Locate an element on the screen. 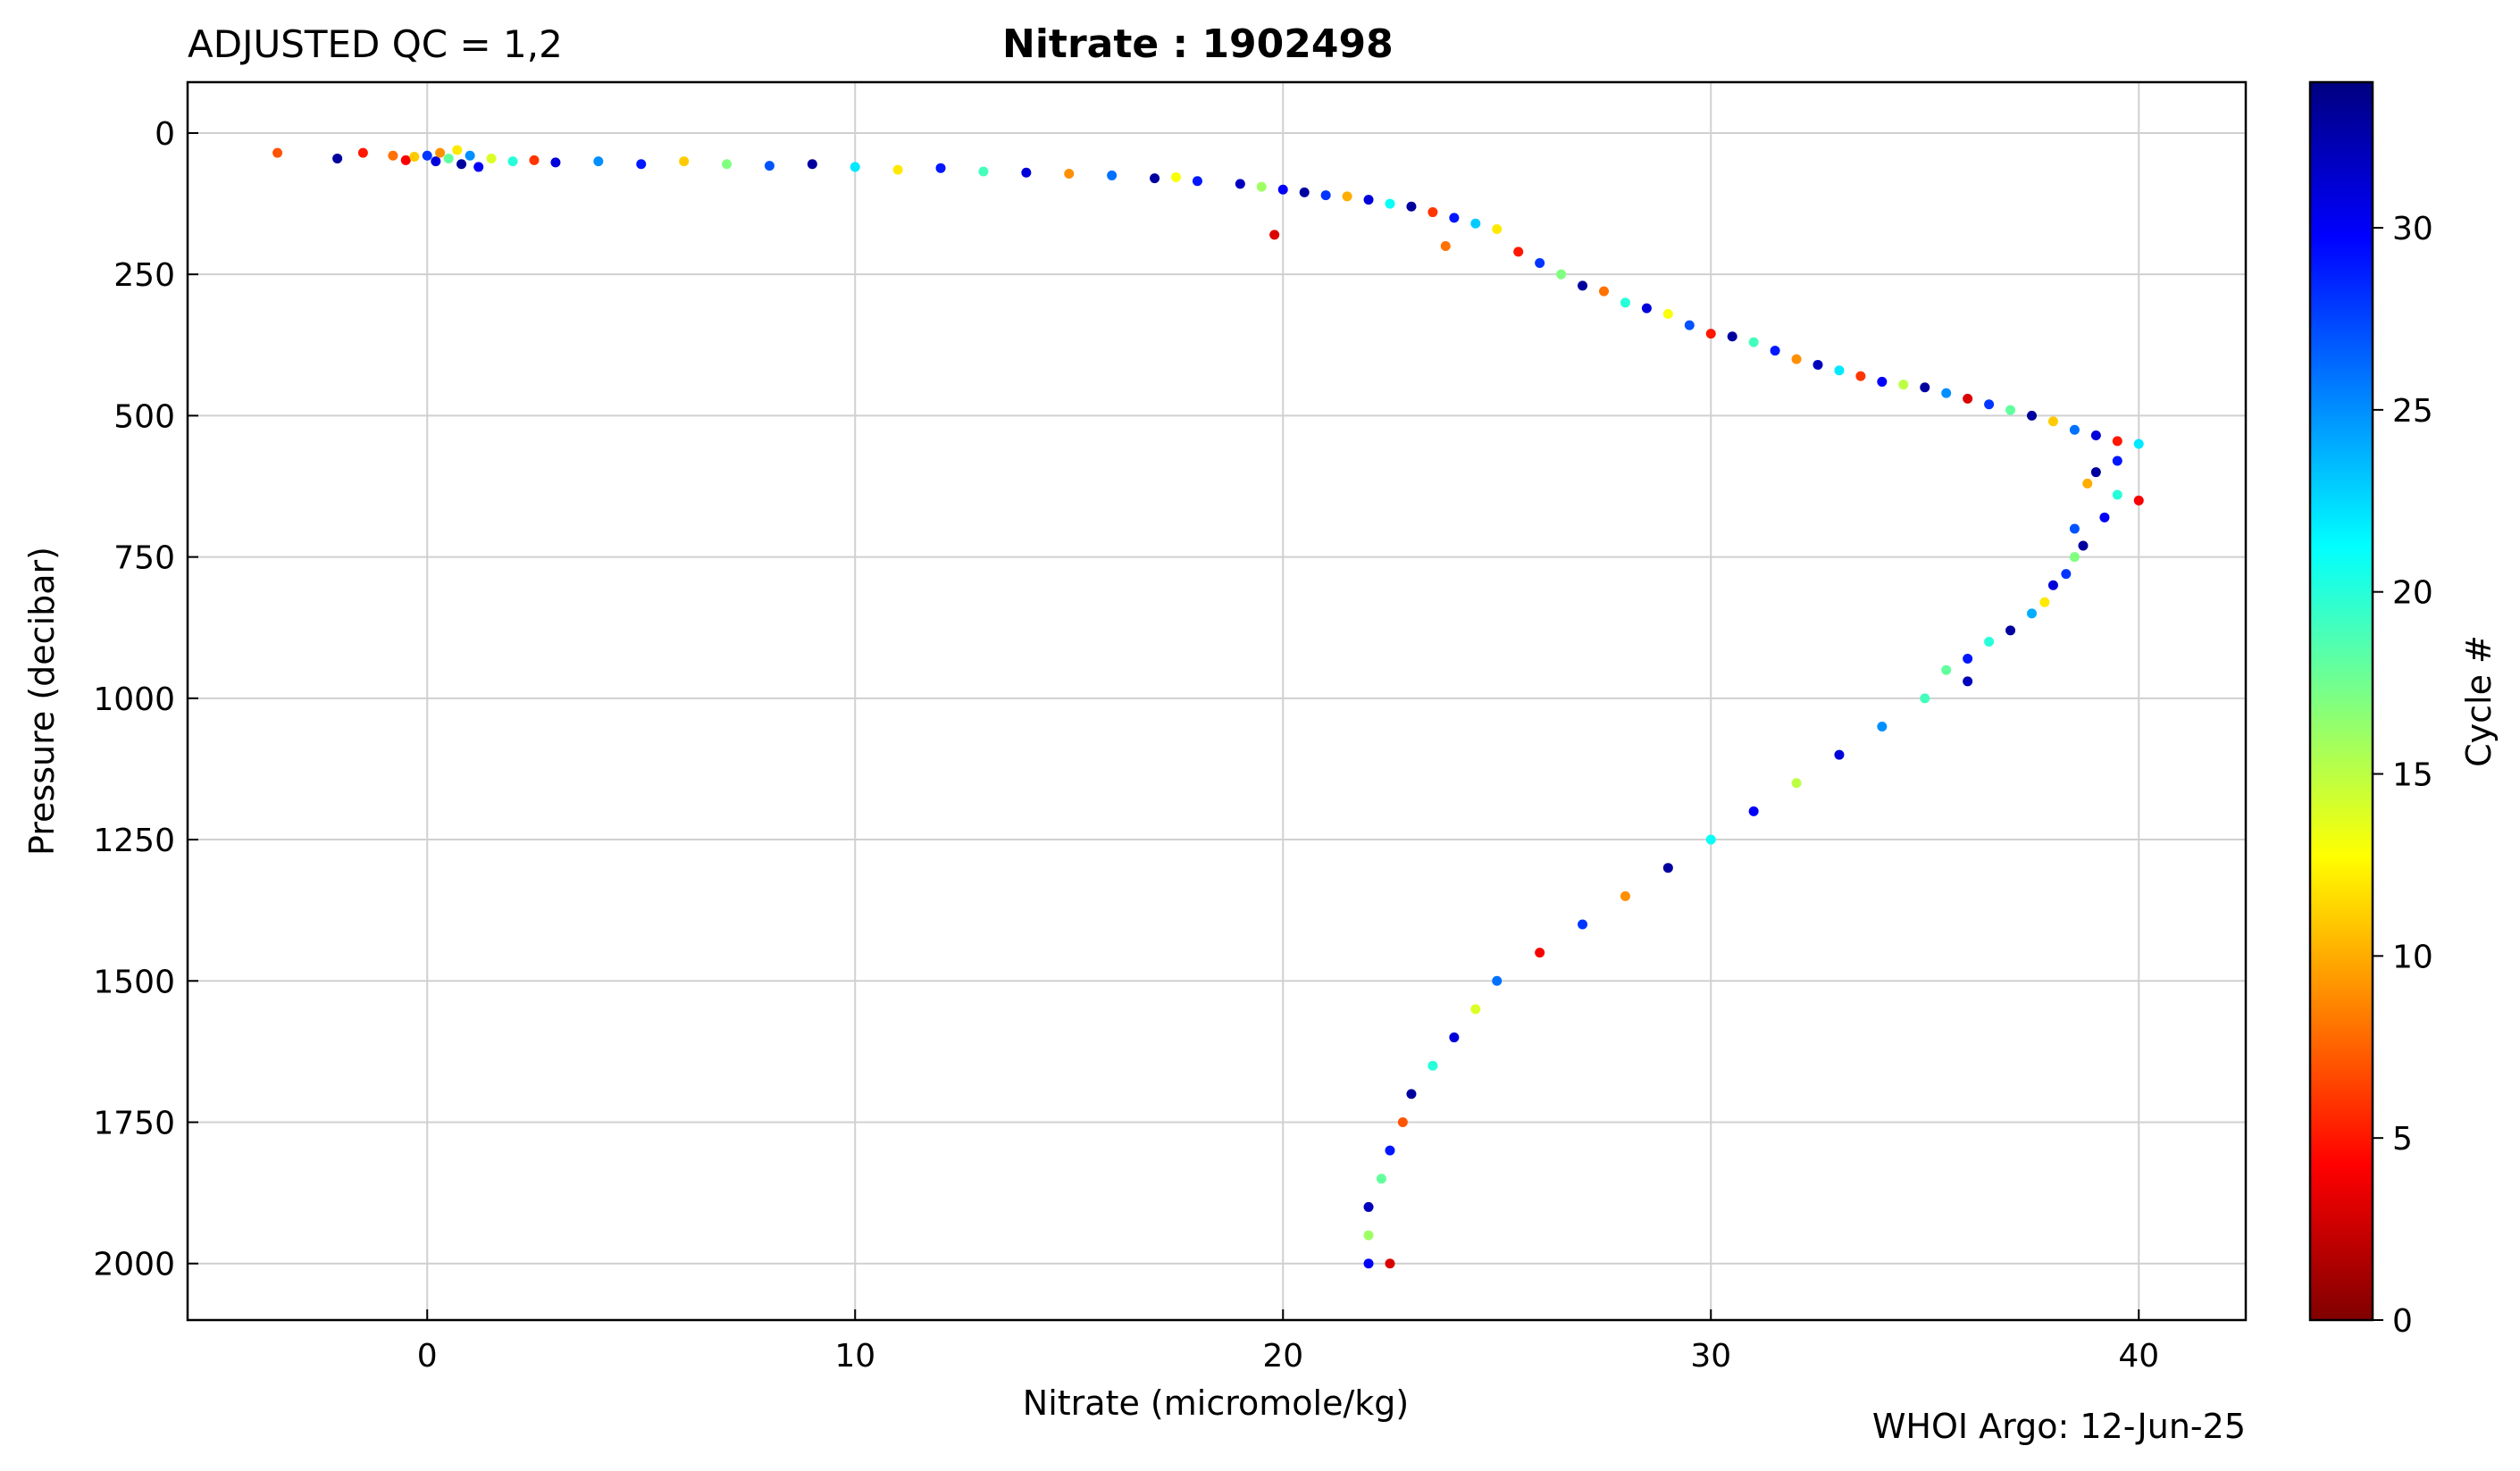 The height and width of the screenshot is (1471, 2520). colorbar-tick-label: 5 is located at coordinates (2402, 1139).